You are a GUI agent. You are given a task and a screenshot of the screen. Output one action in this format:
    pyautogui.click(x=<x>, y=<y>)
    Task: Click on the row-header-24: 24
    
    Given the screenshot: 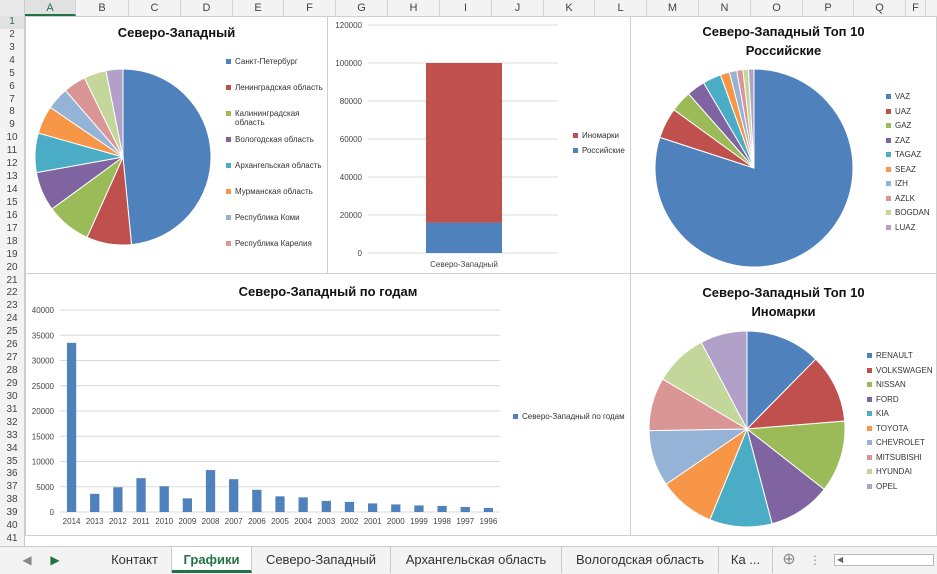 What is the action you would take?
    pyautogui.click(x=12, y=319)
    